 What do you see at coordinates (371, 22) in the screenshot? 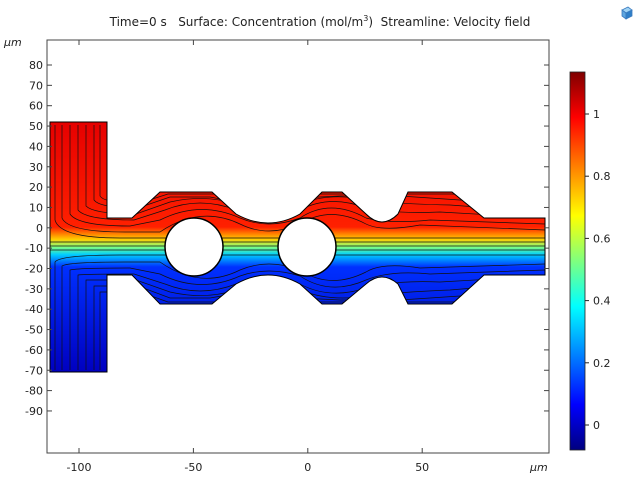
I see `title-surface-close: )` at bounding box center [371, 22].